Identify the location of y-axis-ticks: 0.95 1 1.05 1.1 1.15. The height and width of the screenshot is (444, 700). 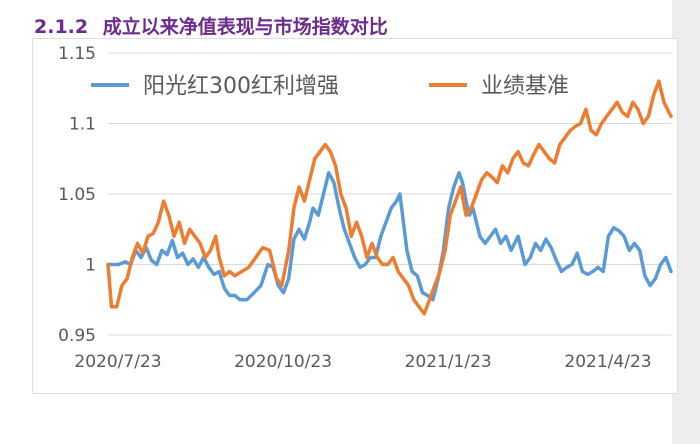
(77, 195).